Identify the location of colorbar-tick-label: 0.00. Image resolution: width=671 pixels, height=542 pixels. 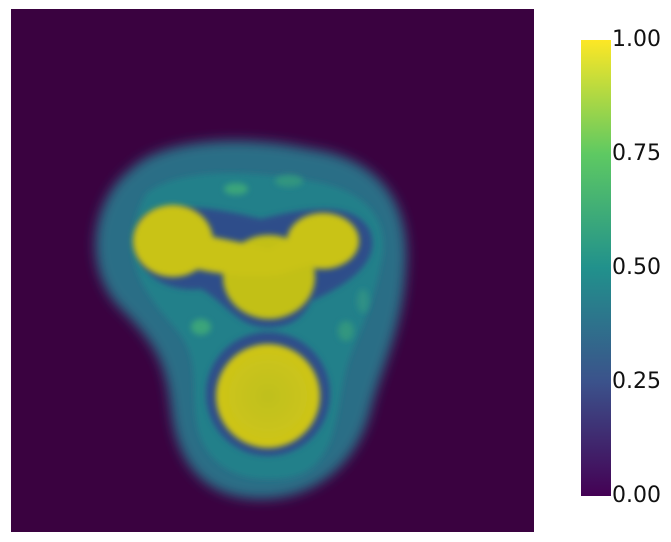
(636, 495).